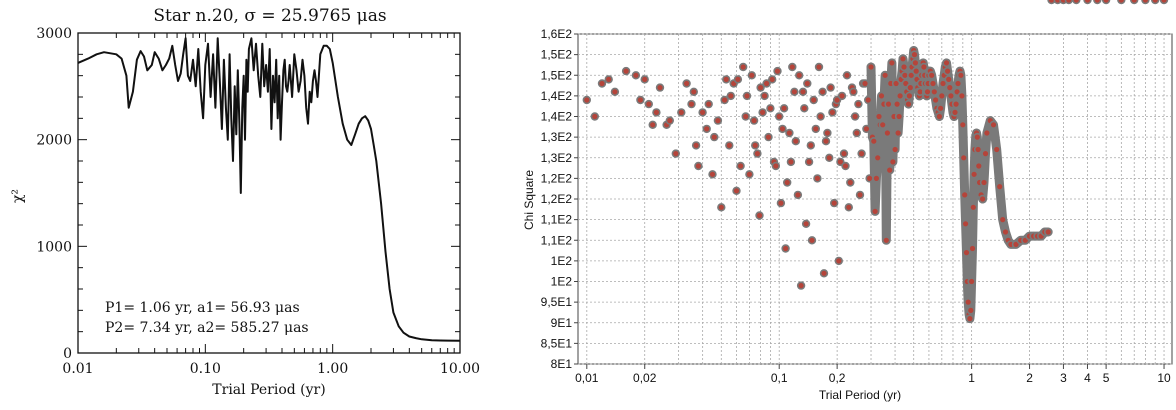 The height and width of the screenshot is (410, 1176). What do you see at coordinates (1063, 378) in the screenshot?
I see `right-x-tick-label: 3` at bounding box center [1063, 378].